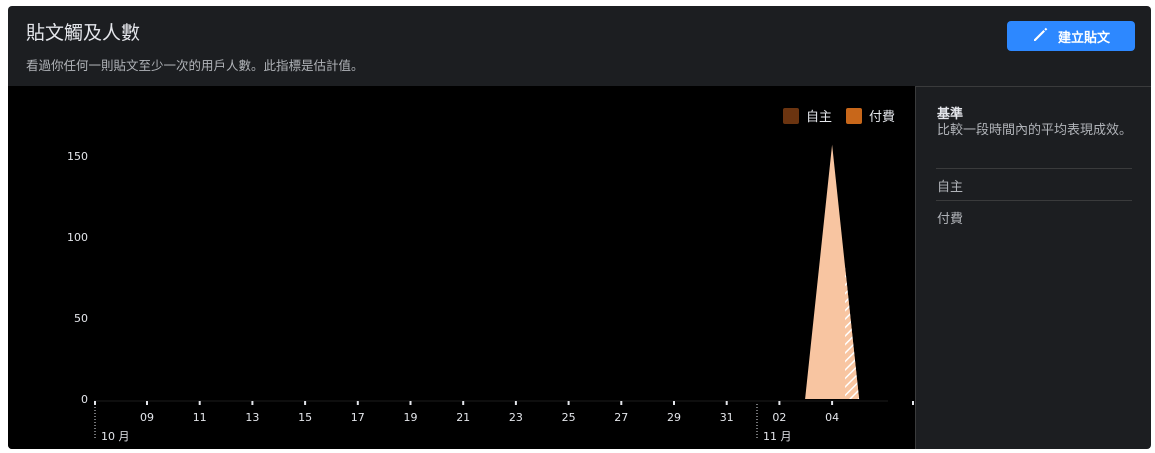 The width and height of the screenshot is (1155, 453). Describe the element at coordinates (516, 417) in the screenshot. I see `x-tick-label: 23` at that location.